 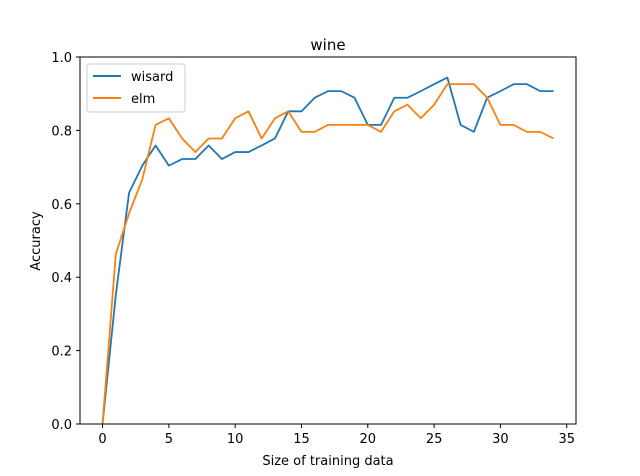 I want to click on y-tick-label: 0.6, so click(x=61, y=205).